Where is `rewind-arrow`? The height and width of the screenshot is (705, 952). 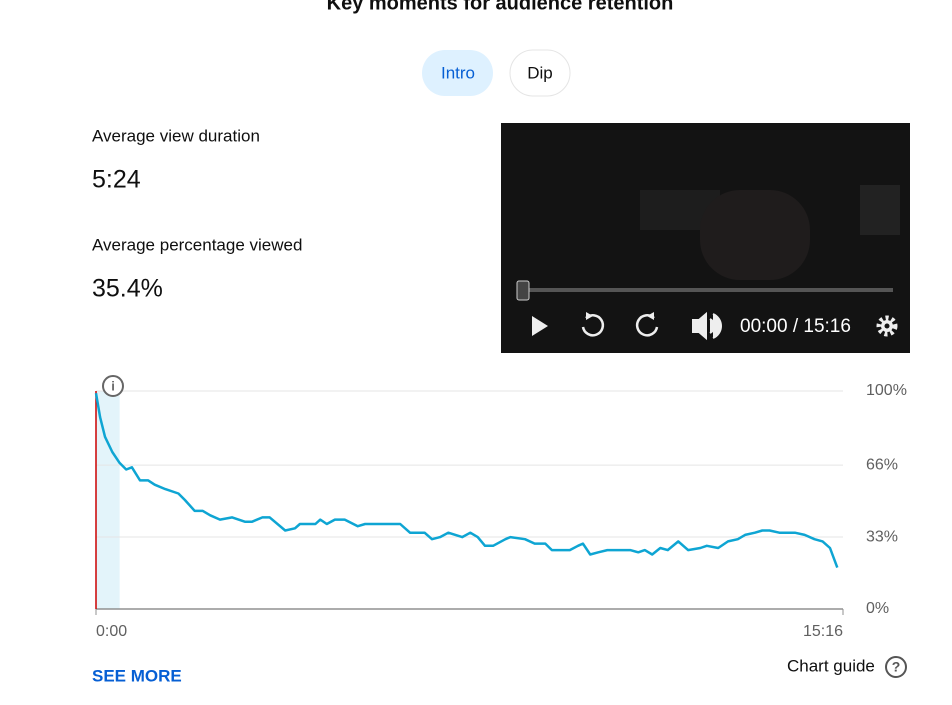 rewind-arrow is located at coordinates (589, 316).